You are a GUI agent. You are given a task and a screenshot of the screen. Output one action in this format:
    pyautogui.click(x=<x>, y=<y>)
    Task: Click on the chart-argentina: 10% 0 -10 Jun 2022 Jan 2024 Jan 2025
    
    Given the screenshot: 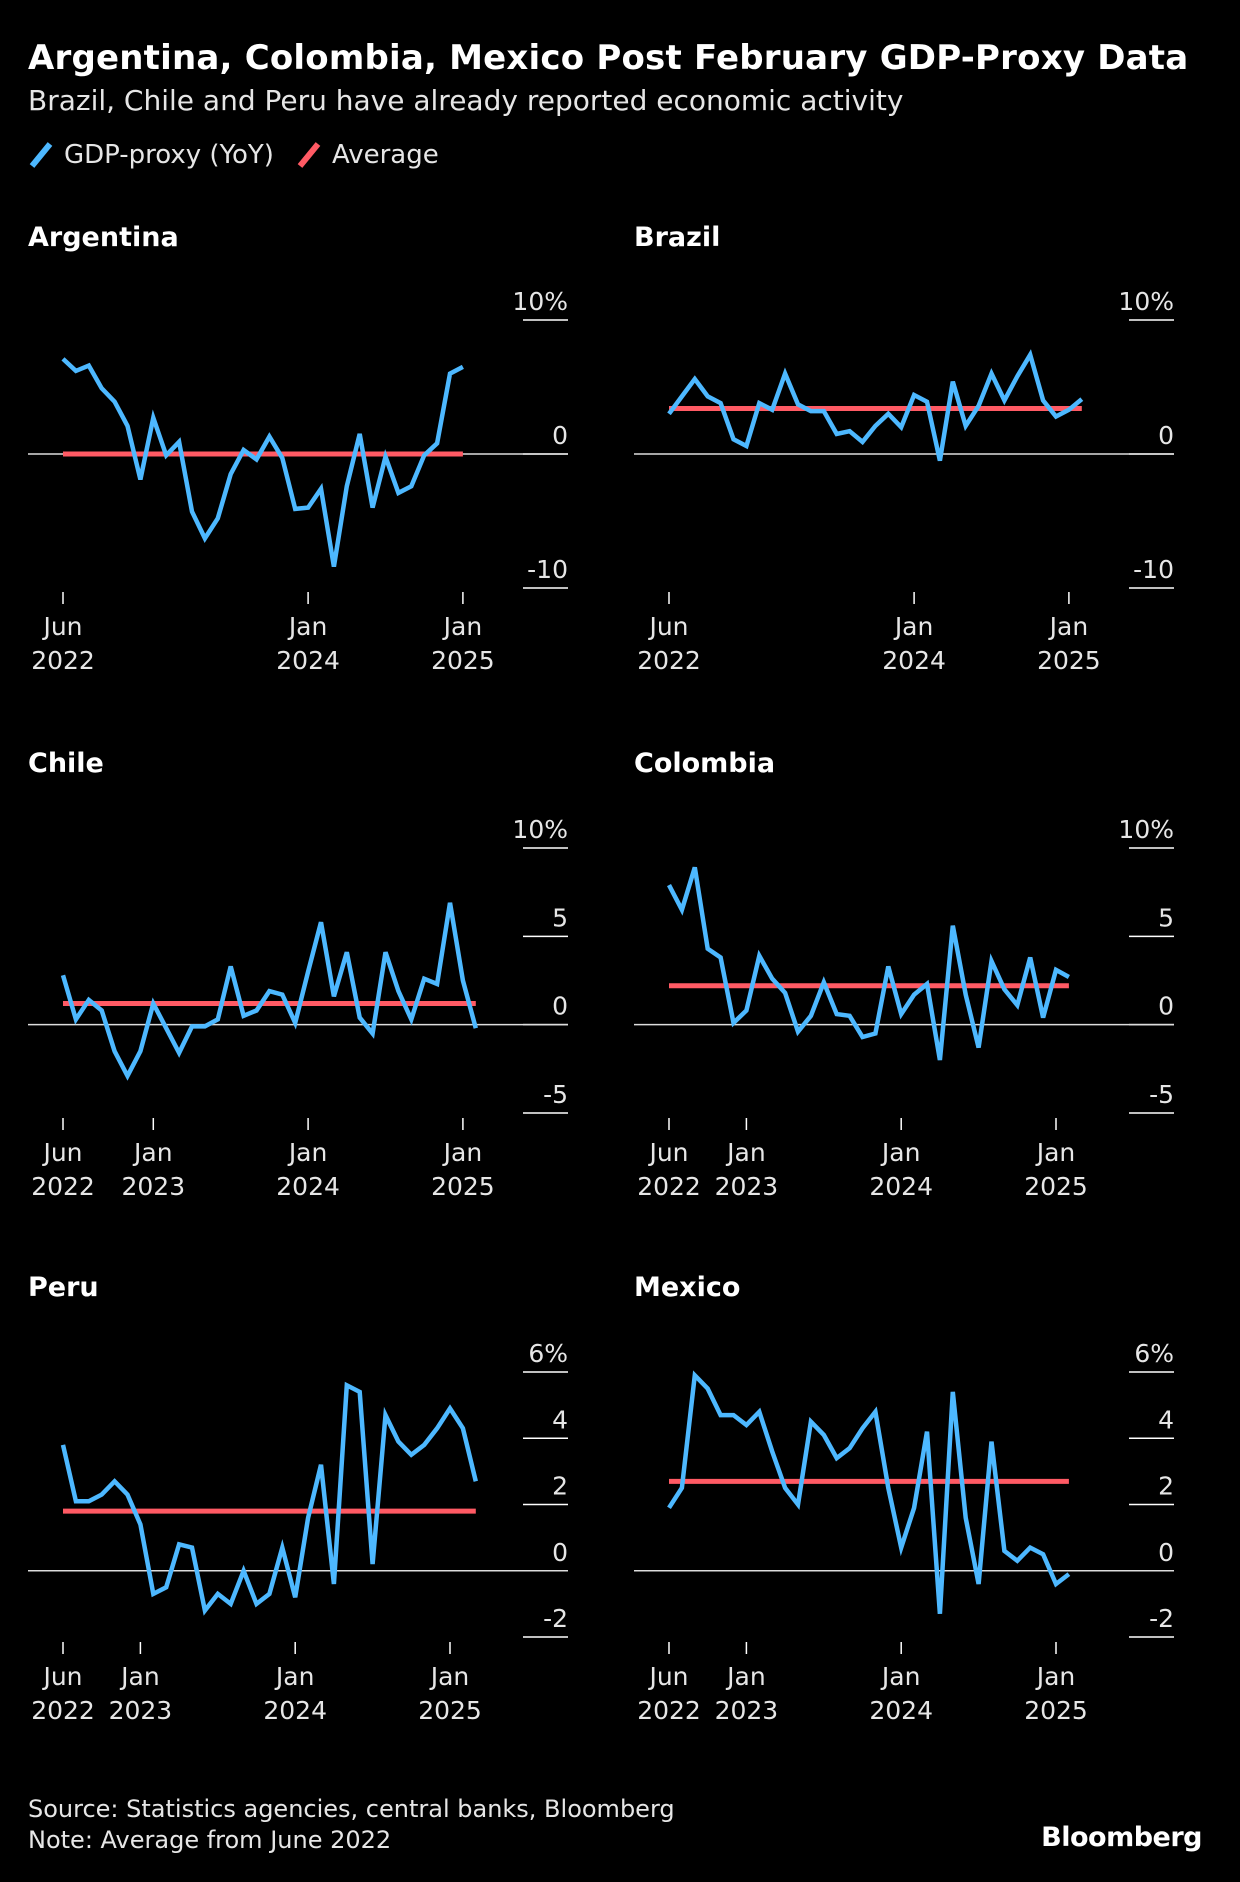 What is the action you would take?
    pyautogui.click(x=323, y=472)
    